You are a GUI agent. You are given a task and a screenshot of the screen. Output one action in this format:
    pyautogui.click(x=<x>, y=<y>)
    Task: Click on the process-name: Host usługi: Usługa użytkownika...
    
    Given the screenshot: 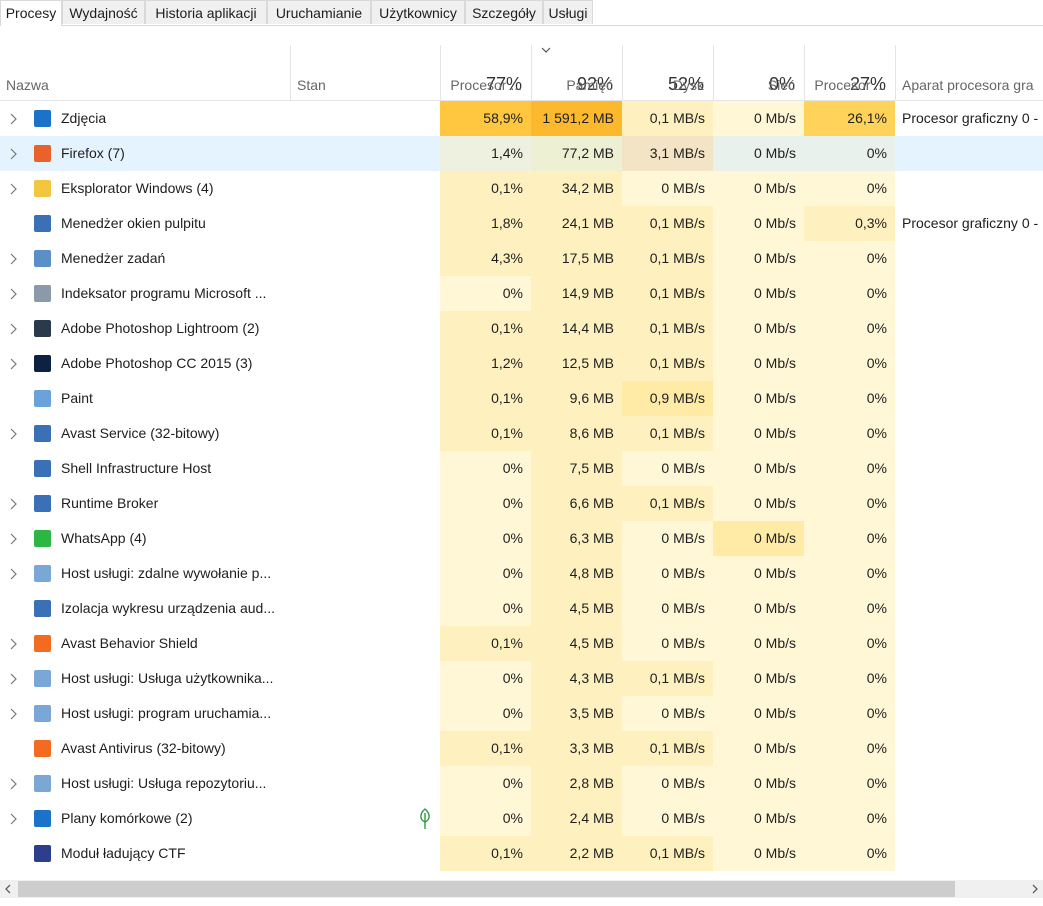 What is the action you would take?
    pyautogui.click(x=167, y=678)
    